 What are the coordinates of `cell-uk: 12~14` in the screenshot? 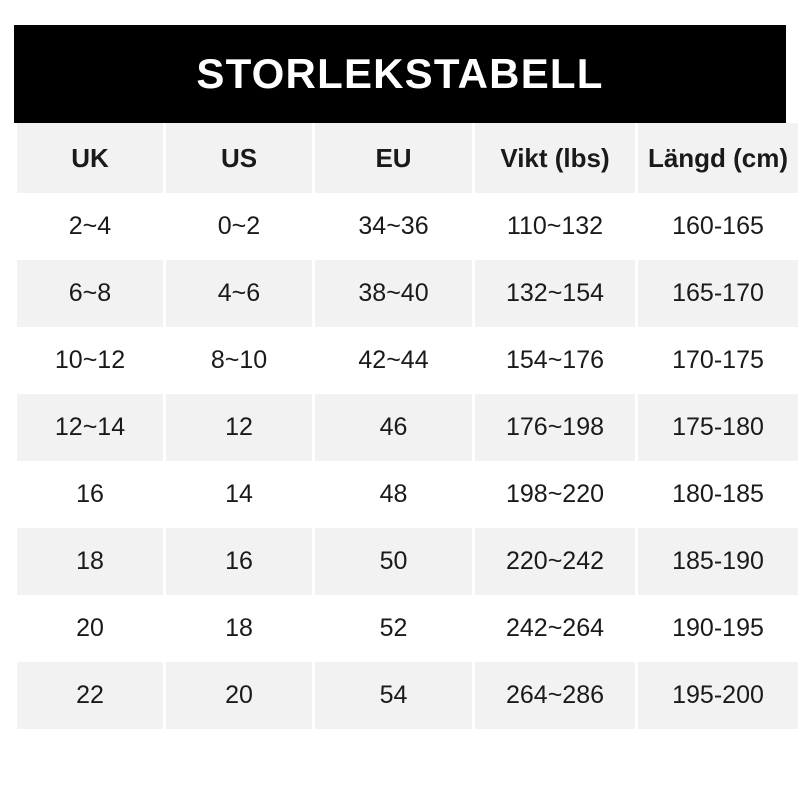 It's located at (90, 427).